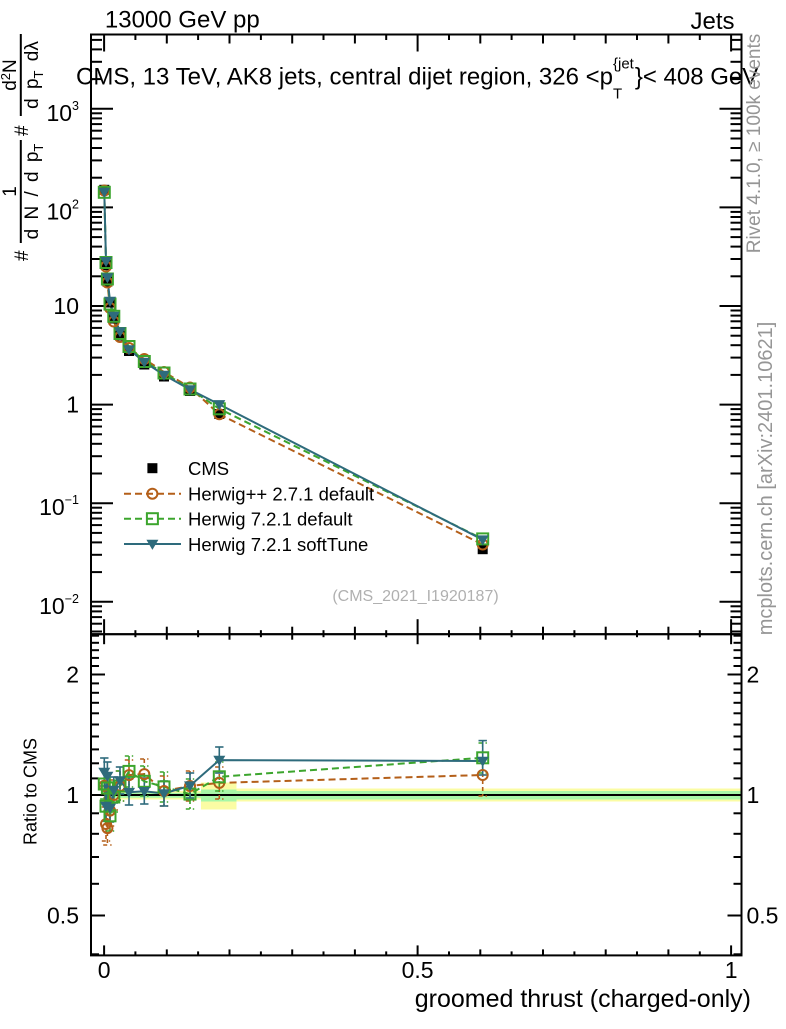 The height and width of the screenshot is (1029, 786). What do you see at coordinates (208, 468) in the screenshot?
I see `svg-text: CMS` at bounding box center [208, 468].